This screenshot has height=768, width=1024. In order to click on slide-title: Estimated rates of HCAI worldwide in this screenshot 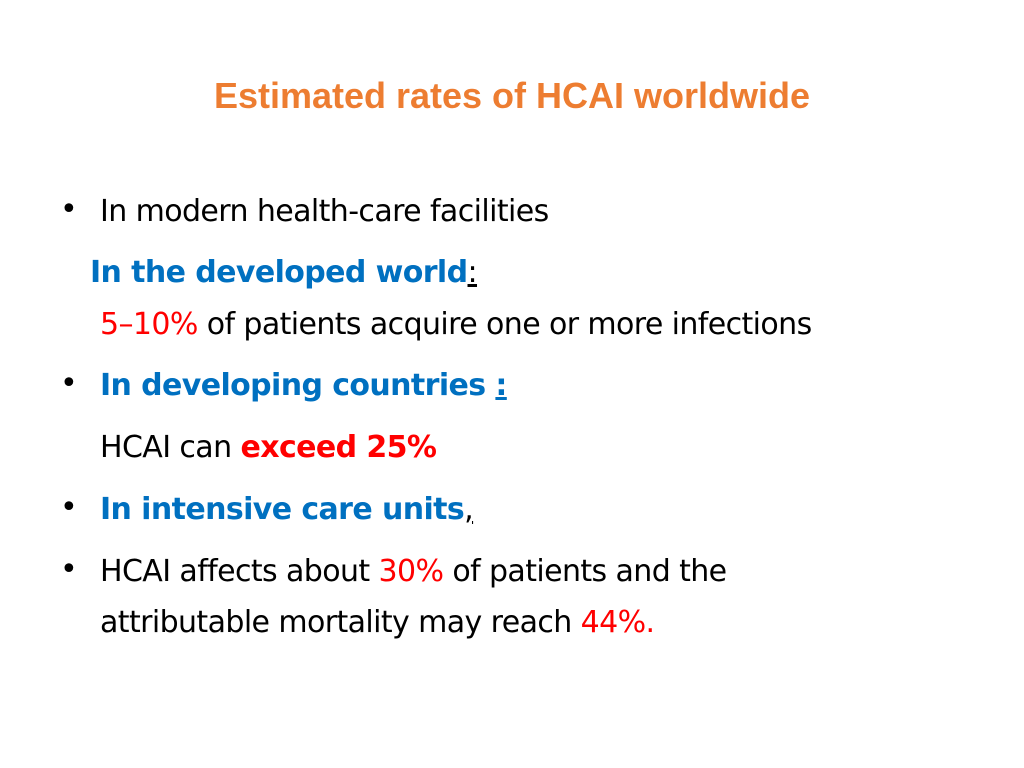, I will do `click(512, 95)`.